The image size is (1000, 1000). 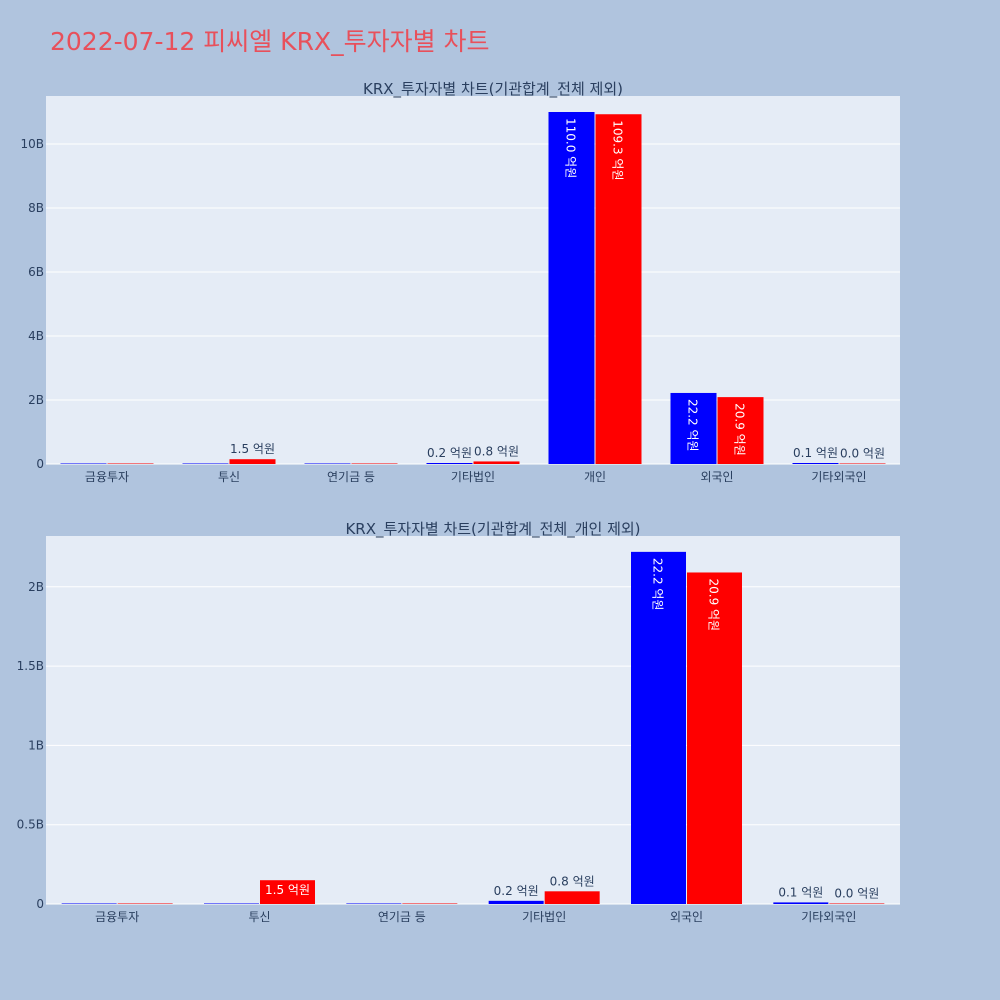 I want to click on chart-title: KRX_투자자별 차트(기관합계_전체 제외), so click(x=493, y=89).